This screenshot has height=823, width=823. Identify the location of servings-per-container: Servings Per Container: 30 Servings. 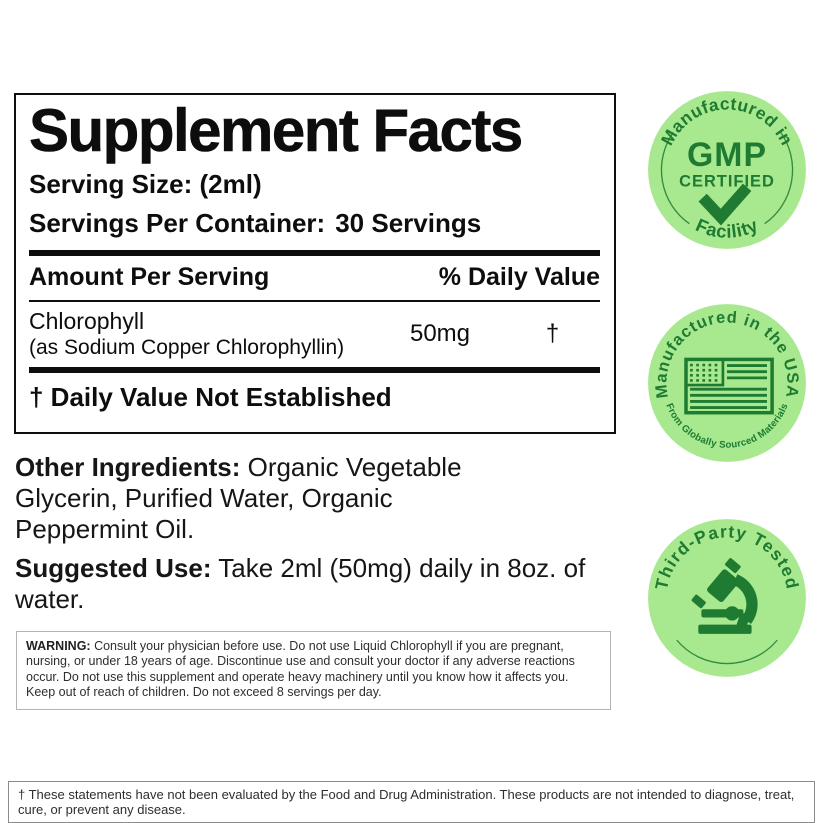
(314, 223).